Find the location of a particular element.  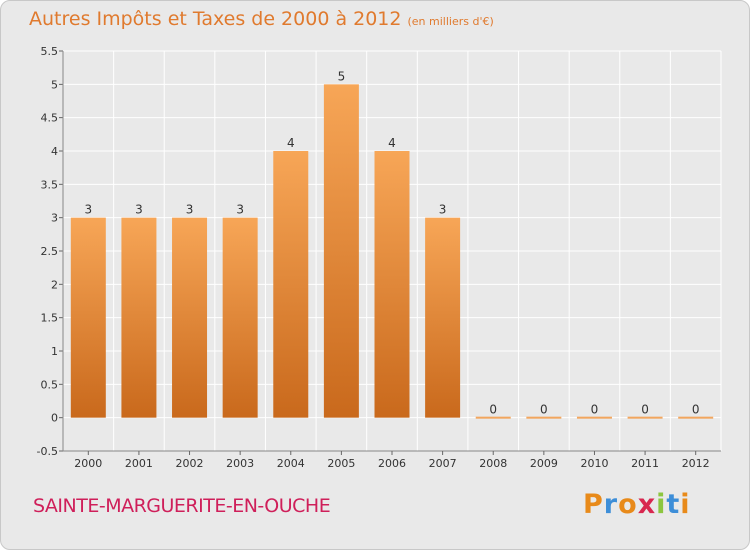

x-tick-label: 2006 is located at coordinates (392, 463).